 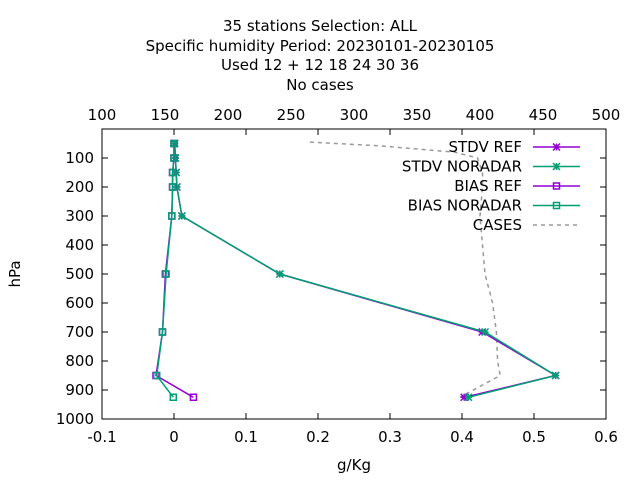 What do you see at coordinates (543, 115) in the screenshot?
I see `x2-tick-label: 450` at bounding box center [543, 115].